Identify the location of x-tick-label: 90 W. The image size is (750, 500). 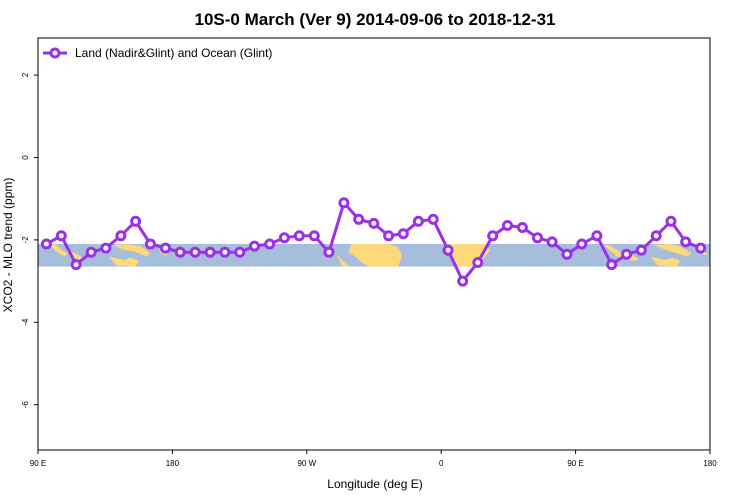
(306, 463).